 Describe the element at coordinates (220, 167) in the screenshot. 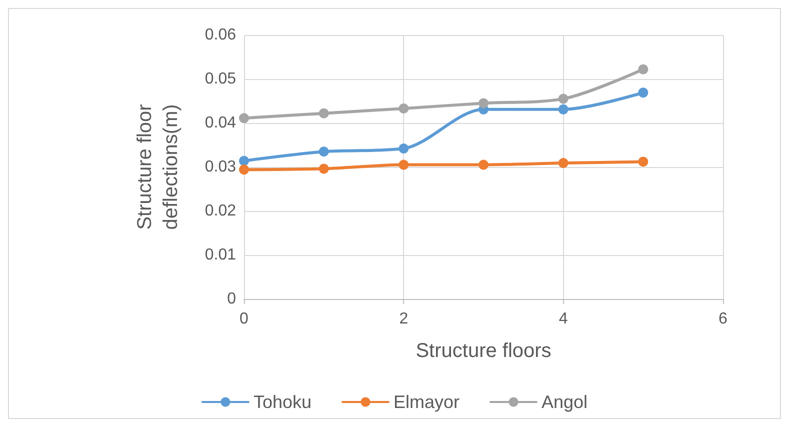

I see `y-tick-label: 0.03` at that location.